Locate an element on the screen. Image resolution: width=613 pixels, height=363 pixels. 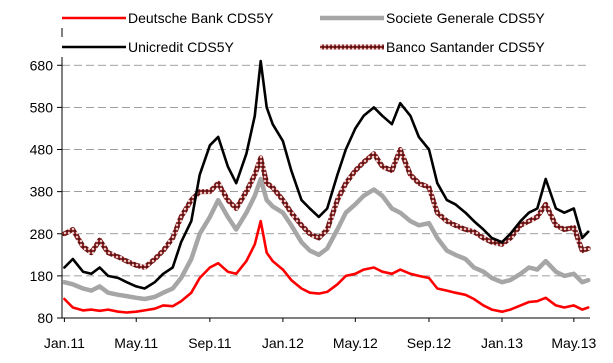
legend-label: Unicredit CDS5Y is located at coordinates (181, 47).